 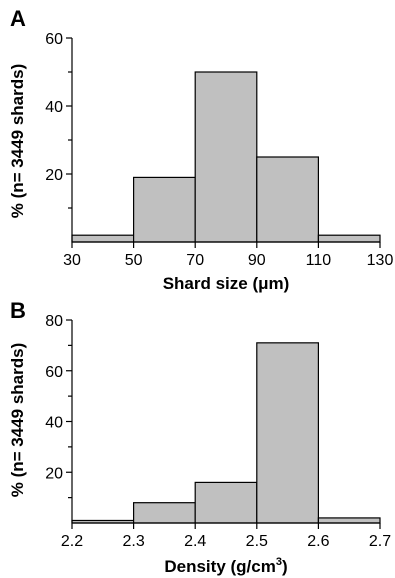 What do you see at coordinates (195, 260) in the screenshot?
I see `panel-a-x-tick-label: 70` at bounding box center [195, 260].